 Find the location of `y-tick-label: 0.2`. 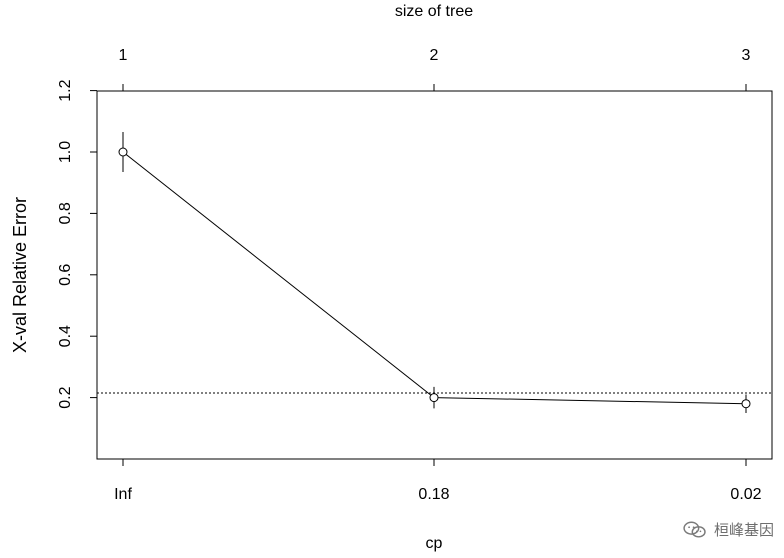

y-tick-label: 0.2 is located at coordinates (65, 397).